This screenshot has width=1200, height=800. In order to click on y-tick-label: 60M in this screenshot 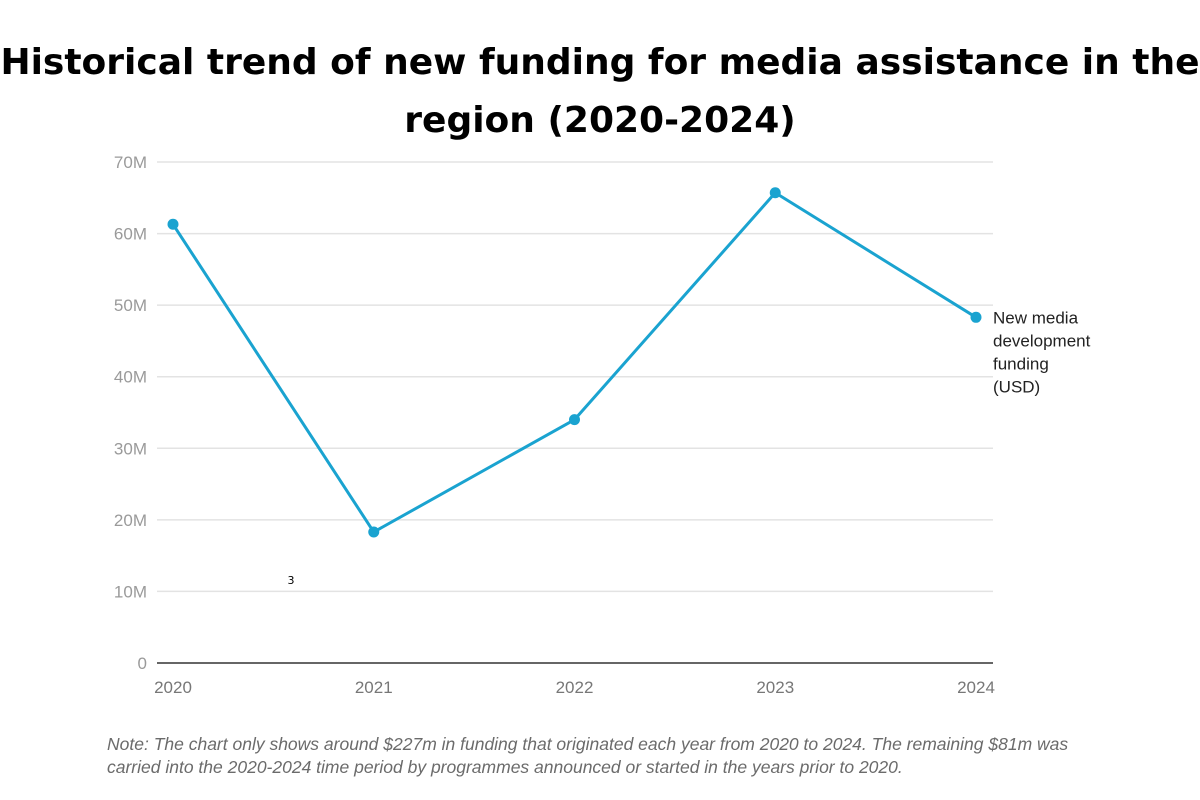, I will do `click(130, 234)`.